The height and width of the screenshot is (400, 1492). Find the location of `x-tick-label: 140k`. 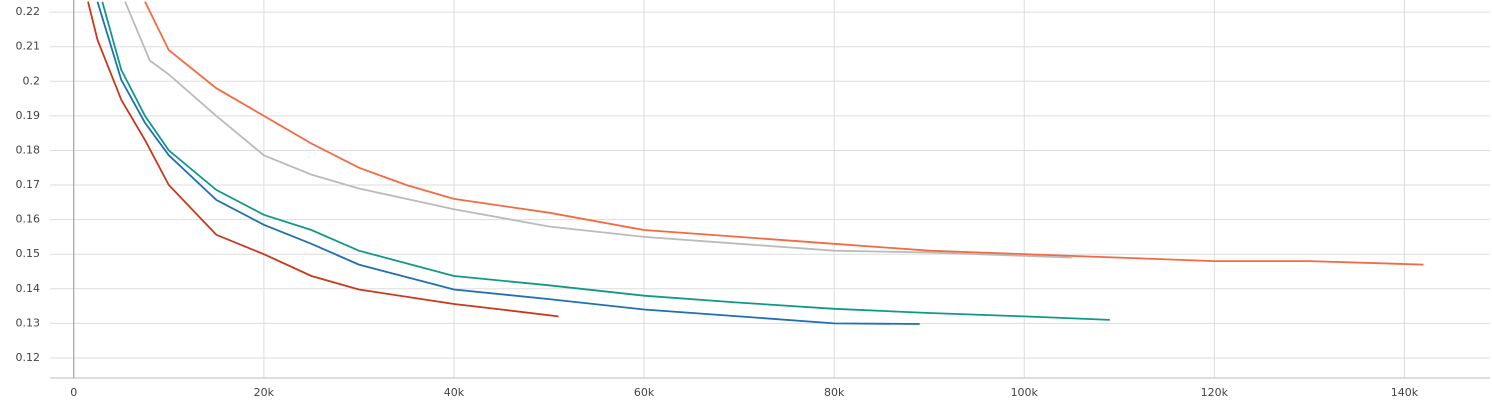

x-tick-label: 140k is located at coordinates (1405, 392).